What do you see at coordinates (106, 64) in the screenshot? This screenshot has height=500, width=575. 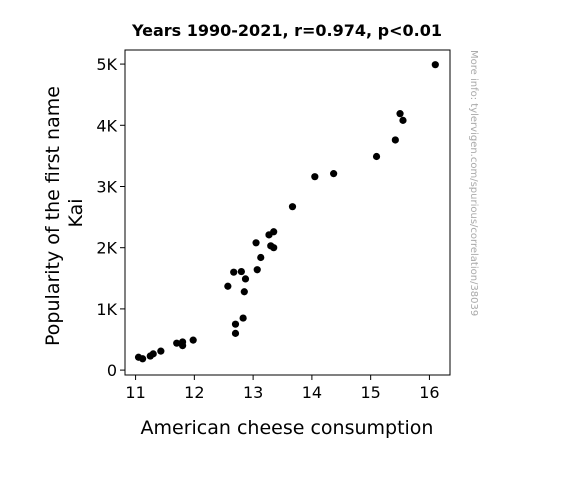 I see `y-tick-label: 5K` at bounding box center [106, 64].